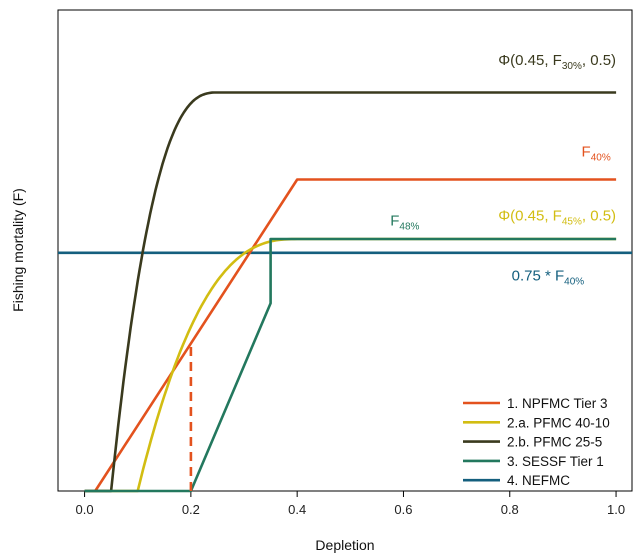 This screenshot has width=644, height=557. What do you see at coordinates (18, 250) in the screenshot?
I see `y-axis-title: Fishing mortality (F)` at bounding box center [18, 250].